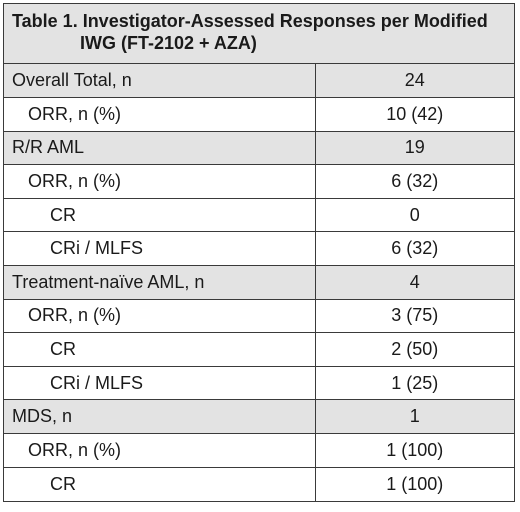 This screenshot has width=520, height=512. I want to click on row-label: MDS, n, so click(160, 417).